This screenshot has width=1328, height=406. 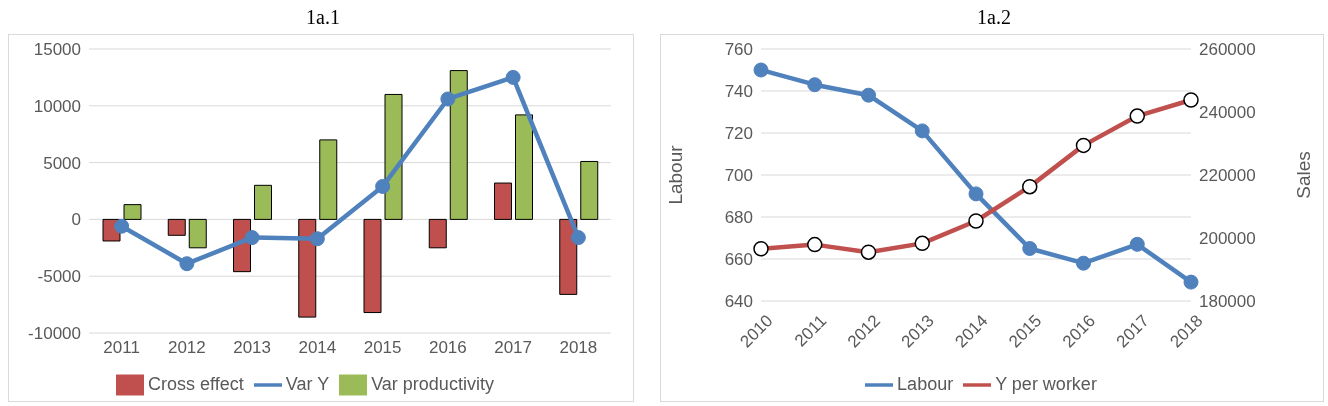 What do you see at coordinates (738, 92) in the screenshot?
I see `y-tick-label: 740` at bounding box center [738, 92].